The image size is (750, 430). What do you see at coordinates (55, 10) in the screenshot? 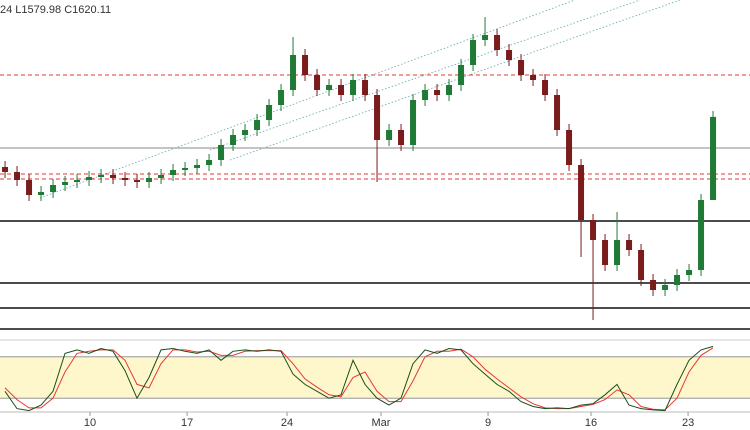
I see `ohlc-header: 24 L1579.98 C1620.11` at bounding box center [55, 10].